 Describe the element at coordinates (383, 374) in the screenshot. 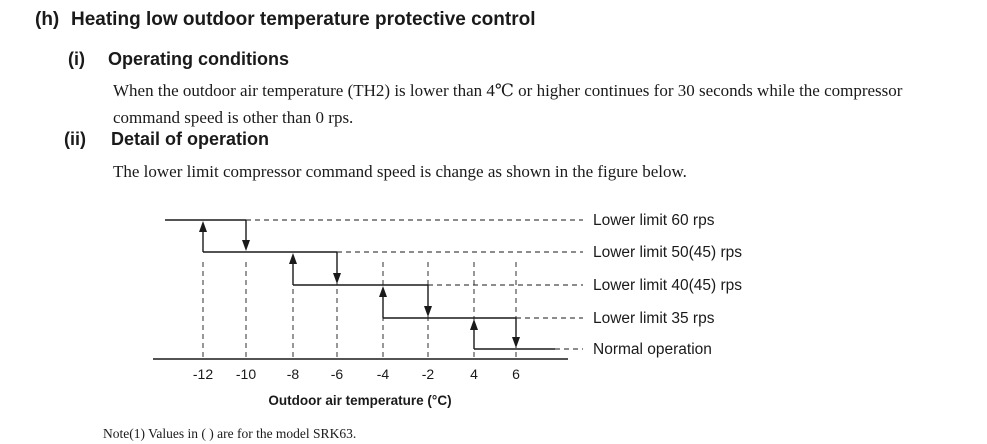

I see `x-tick-label: -4` at that location.